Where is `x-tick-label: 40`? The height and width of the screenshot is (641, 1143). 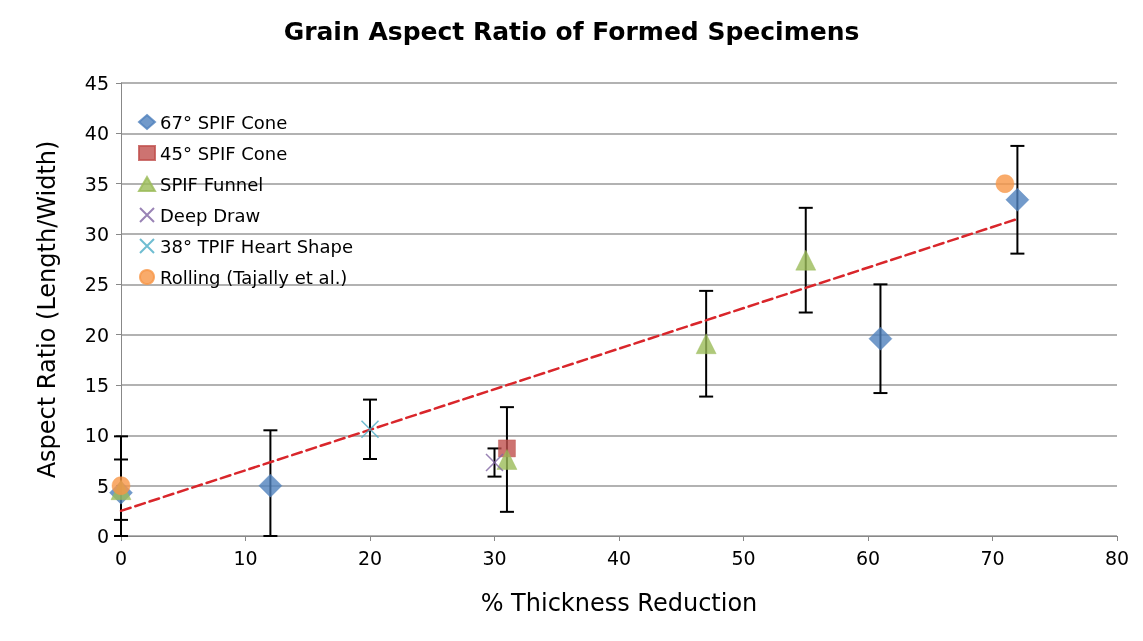 x-tick-label: 40 is located at coordinates (619, 557).